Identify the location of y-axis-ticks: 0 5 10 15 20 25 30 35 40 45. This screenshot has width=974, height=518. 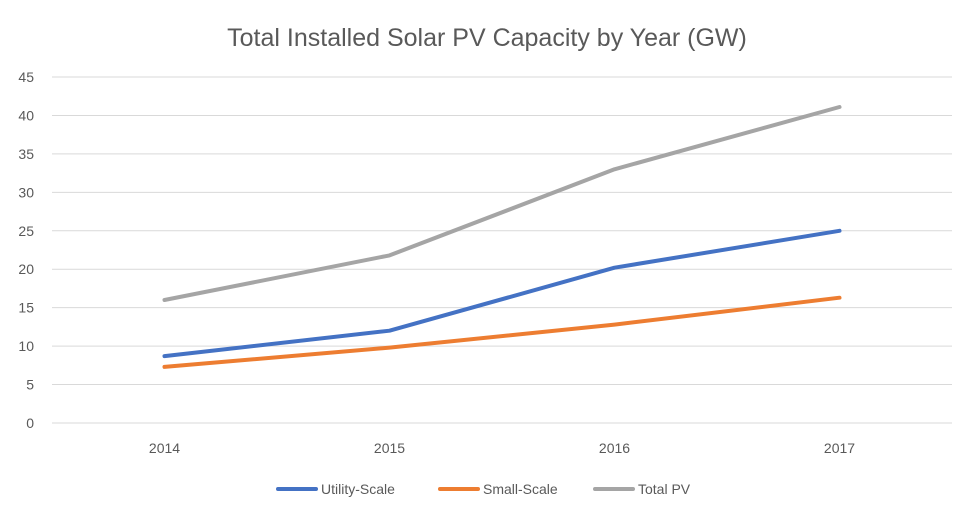
(26, 250).